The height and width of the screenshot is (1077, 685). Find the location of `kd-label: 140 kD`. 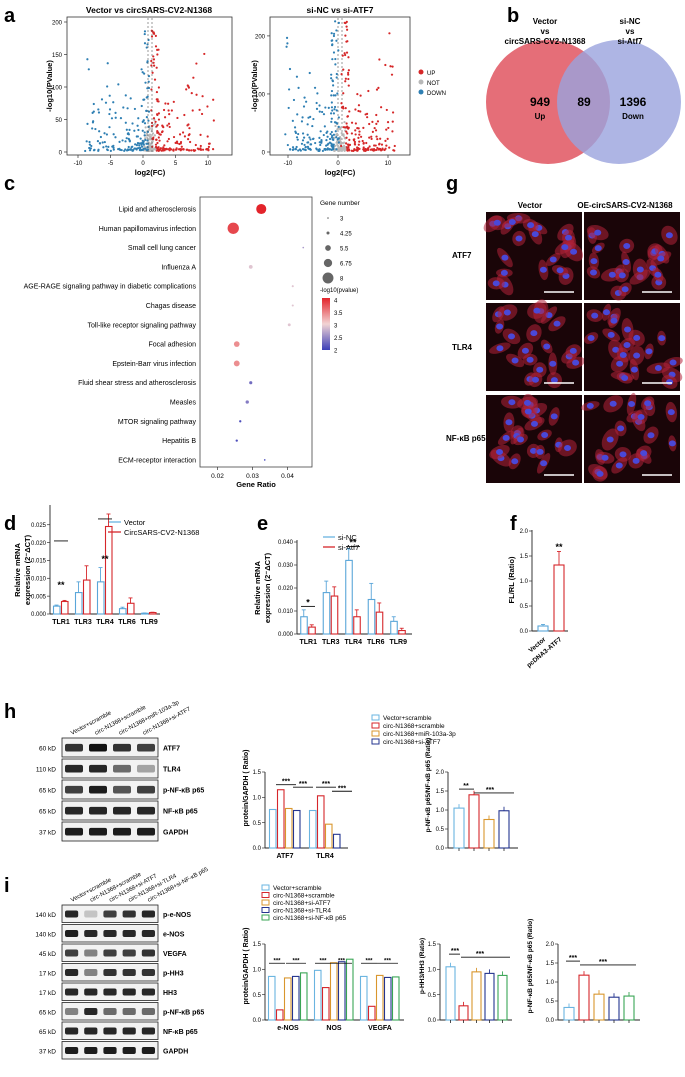

kd-label: 140 kD is located at coordinates (45, 915).